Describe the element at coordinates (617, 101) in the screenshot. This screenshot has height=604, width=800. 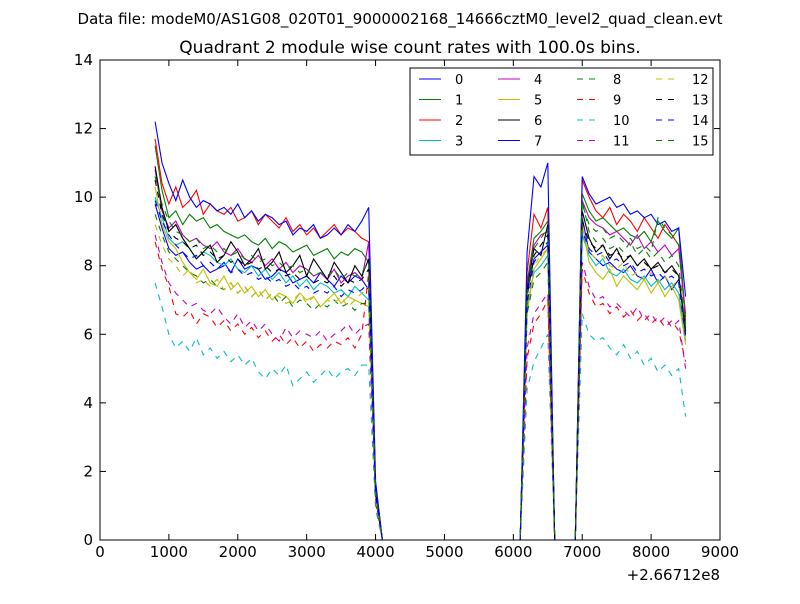
I see `legend-label-9: 9` at that location.